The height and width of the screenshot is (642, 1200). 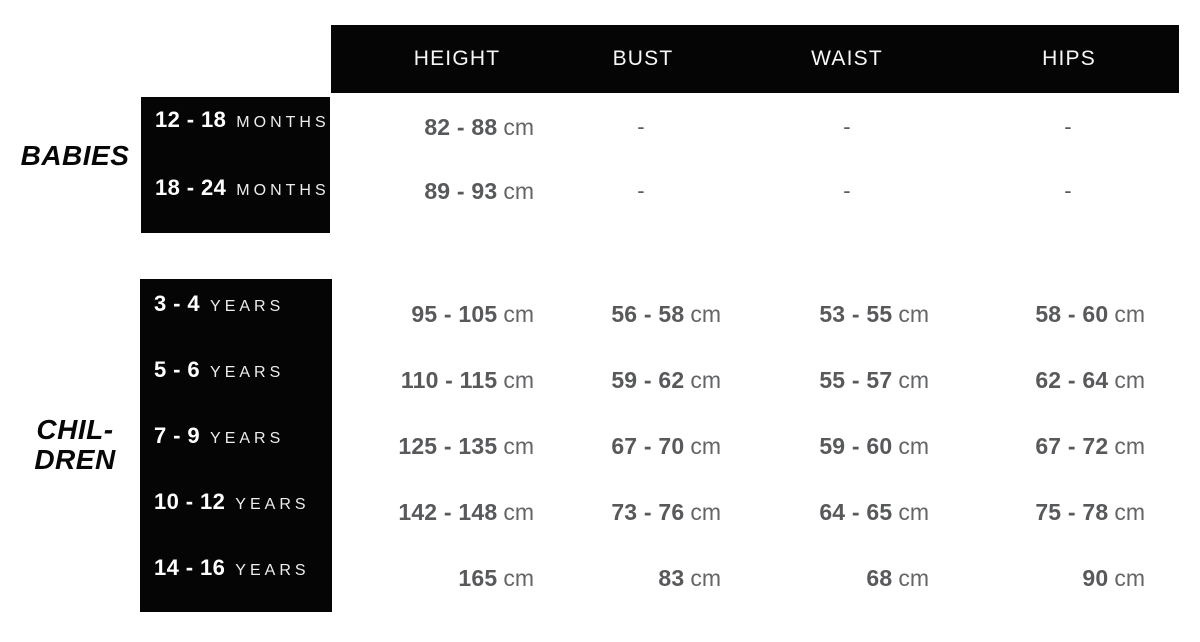 What do you see at coordinates (856, 314) in the screenshot?
I see `measurement-value: 53 - 55` at bounding box center [856, 314].